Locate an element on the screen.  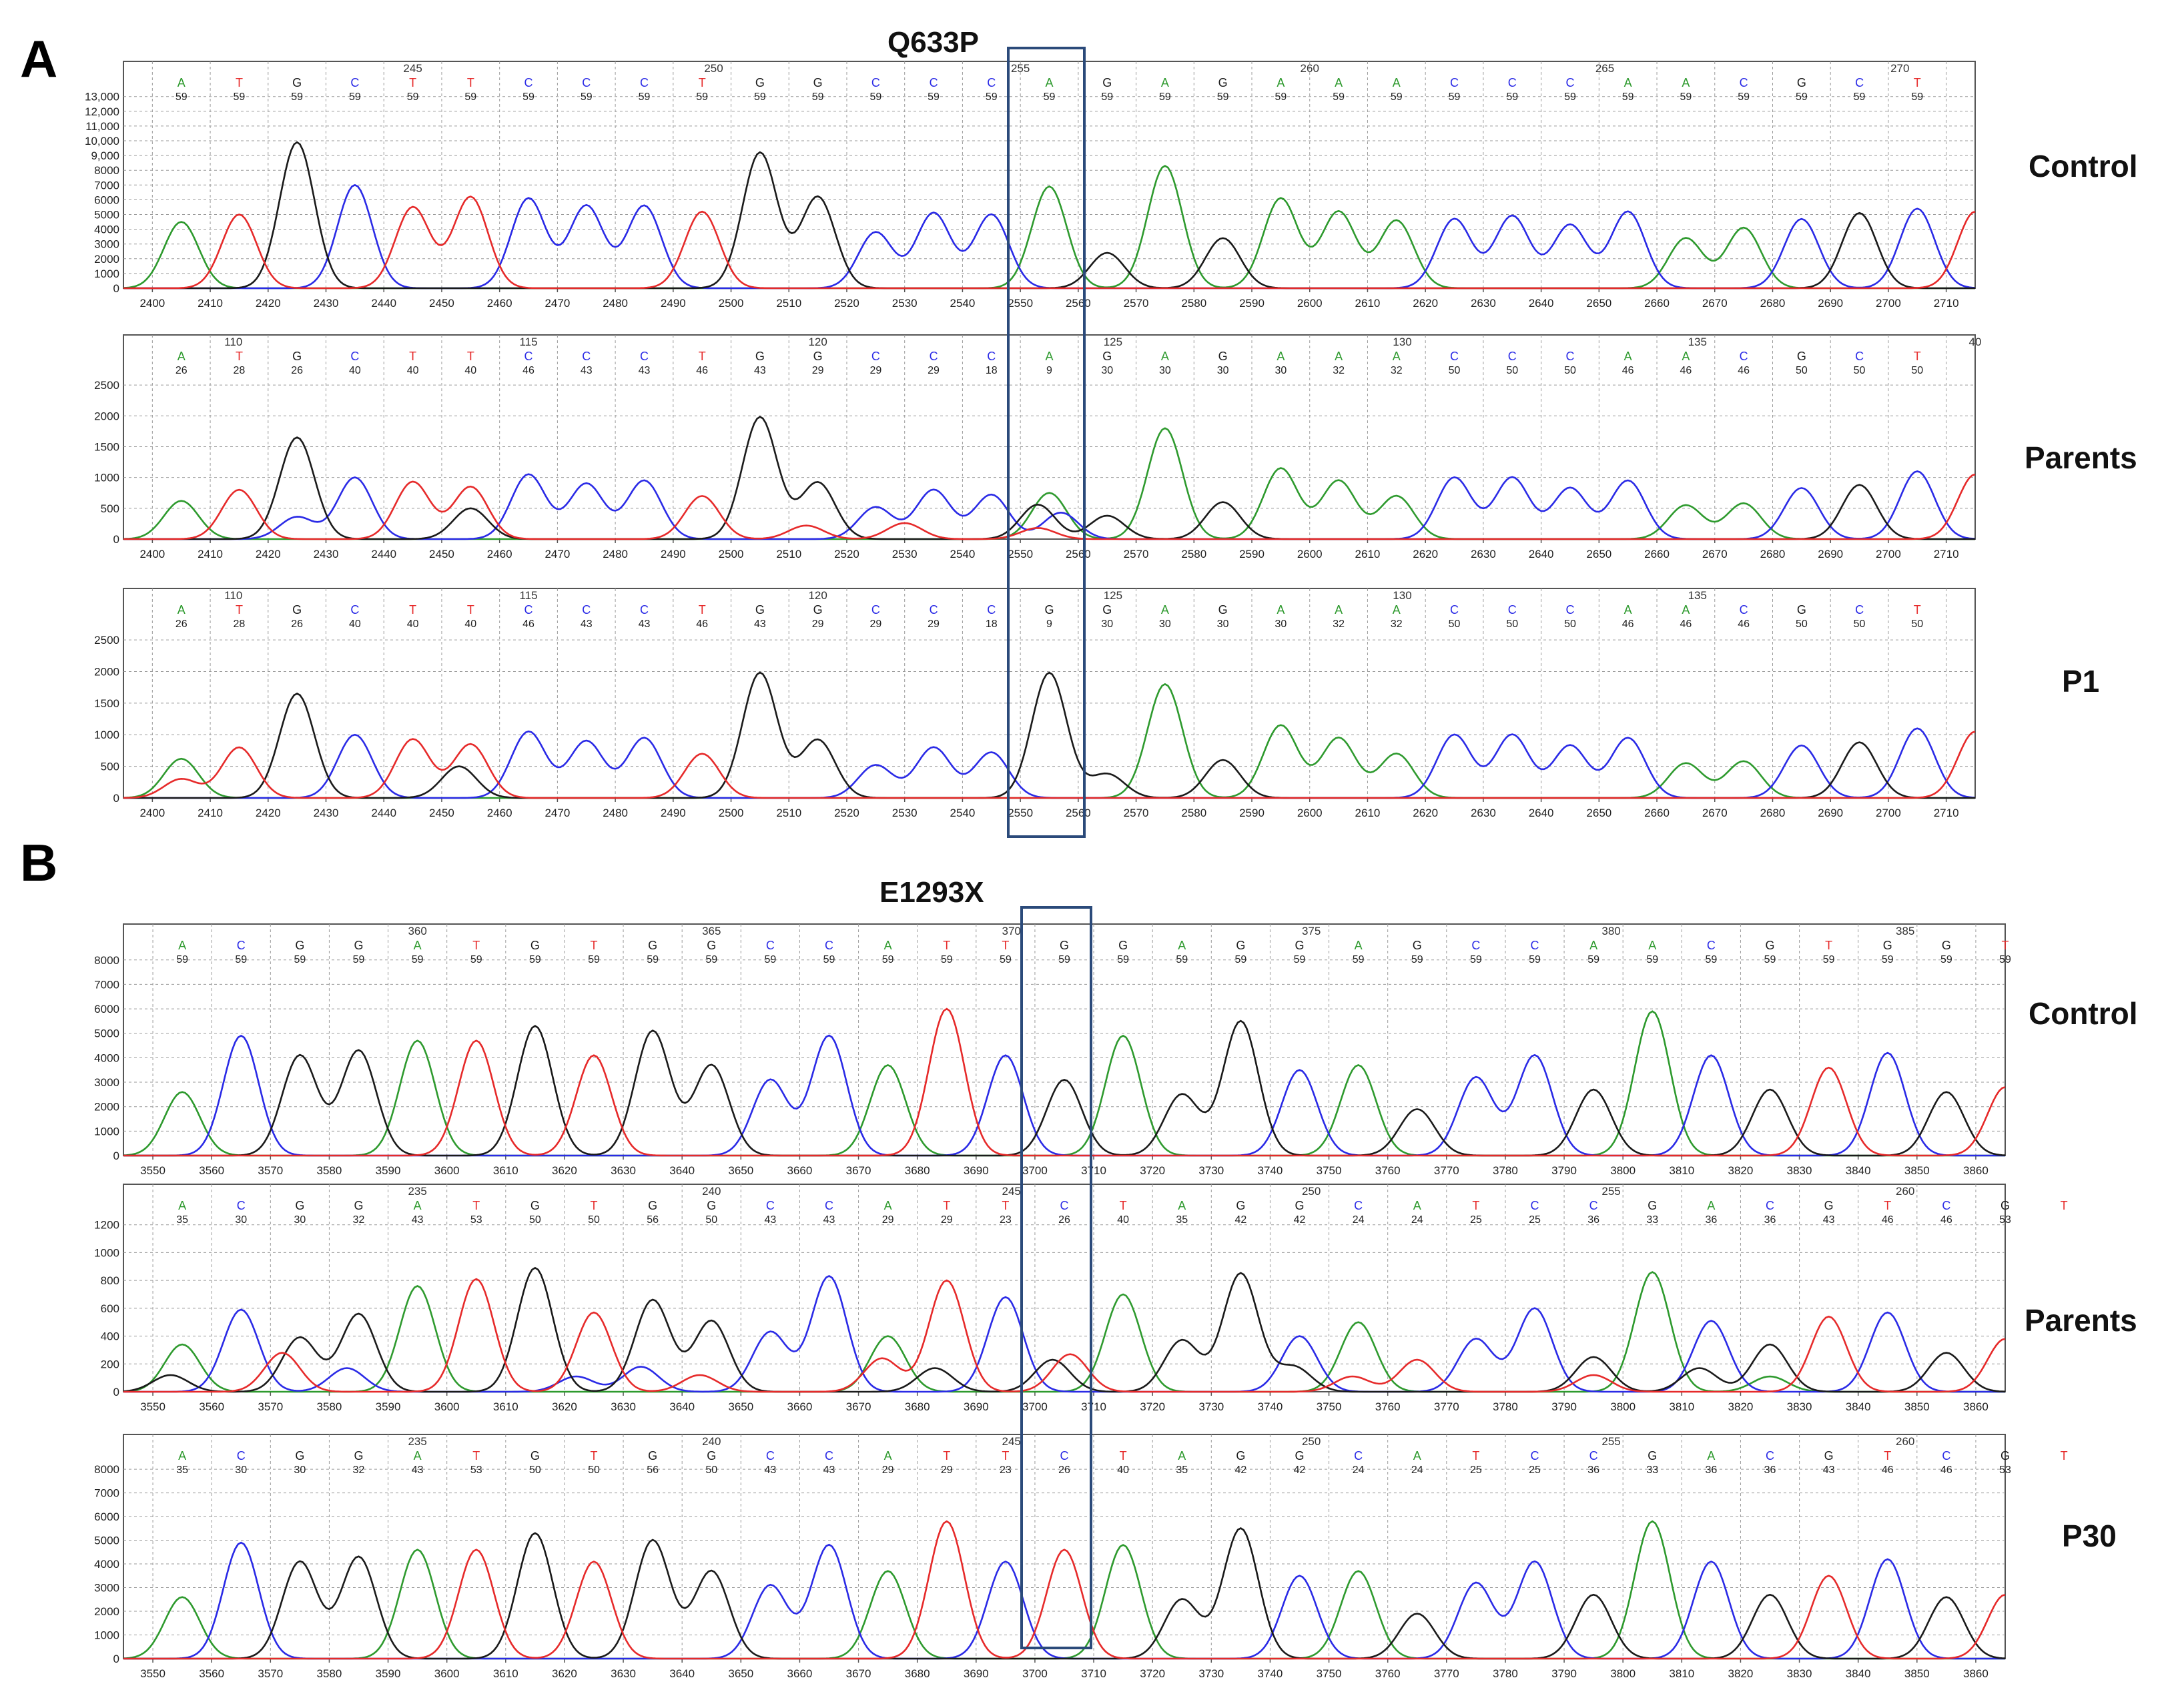
base-position-label: 380 is located at coordinates (1610, 931).